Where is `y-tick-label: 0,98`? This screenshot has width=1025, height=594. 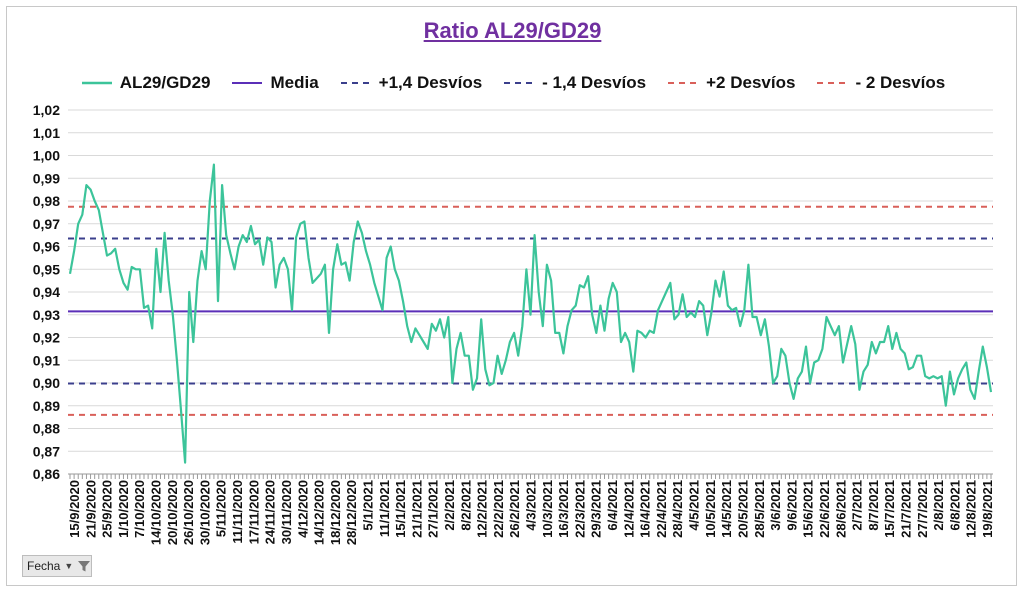 y-tick-label: 0,98 is located at coordinates (46, 201).